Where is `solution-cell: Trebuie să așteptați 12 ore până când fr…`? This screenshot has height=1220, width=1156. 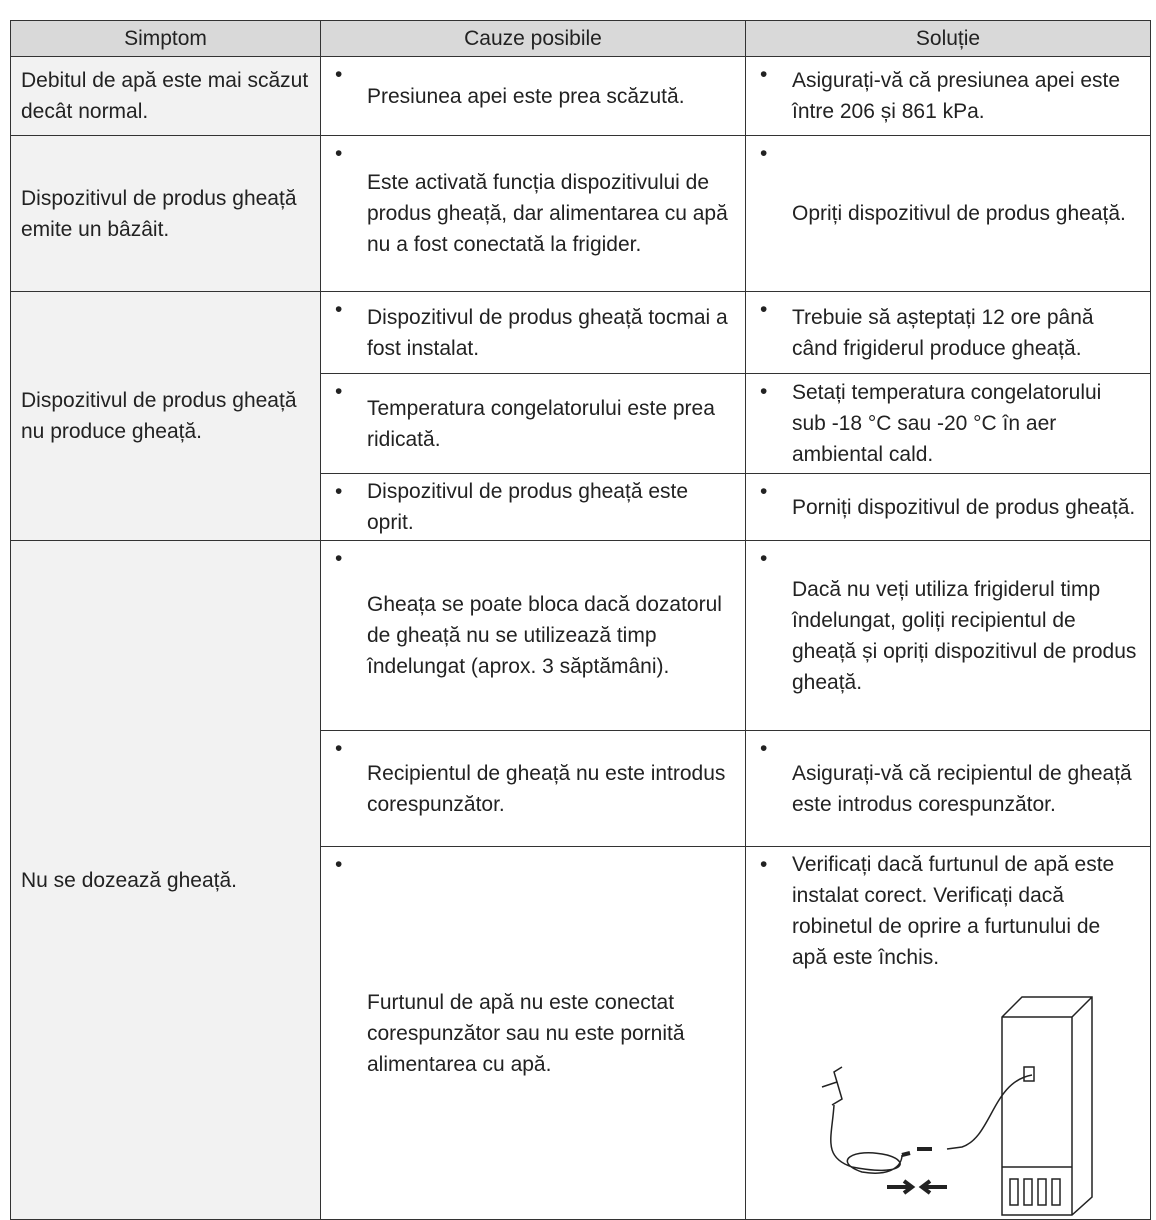
solution-cell: Trebuie să așteptați 12 ore până când fr… is located at coordinates (948, 332).